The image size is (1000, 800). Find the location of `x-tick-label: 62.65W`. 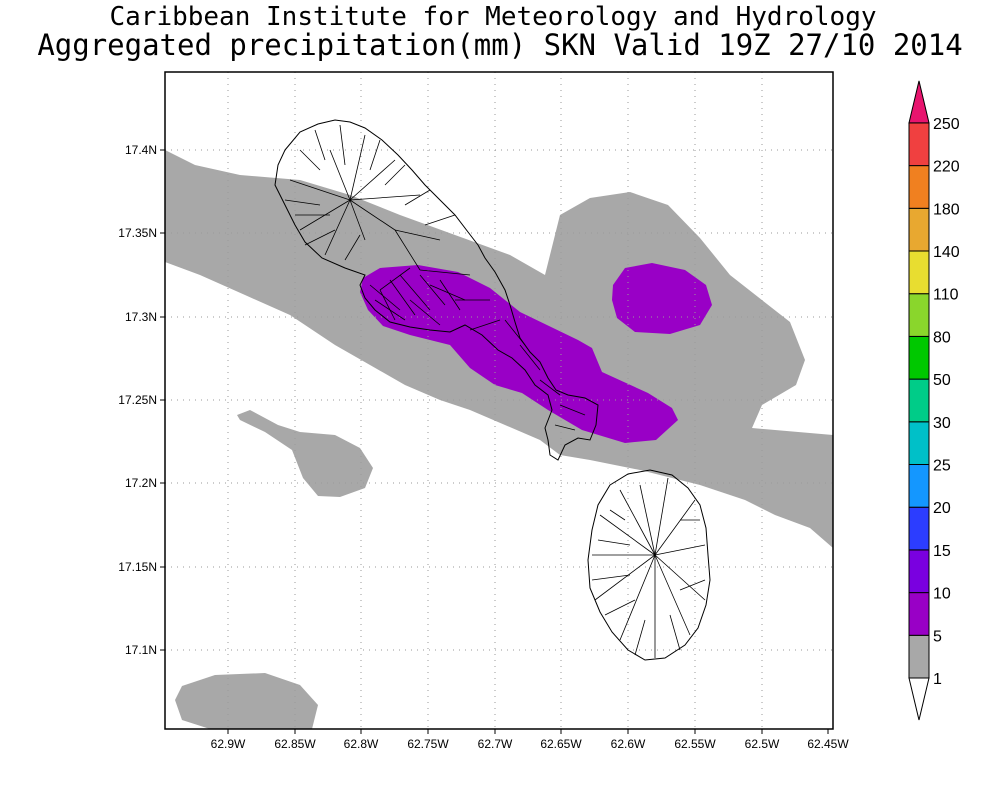

x-tick-label: 62.65W is located at coordinates (561, 744).